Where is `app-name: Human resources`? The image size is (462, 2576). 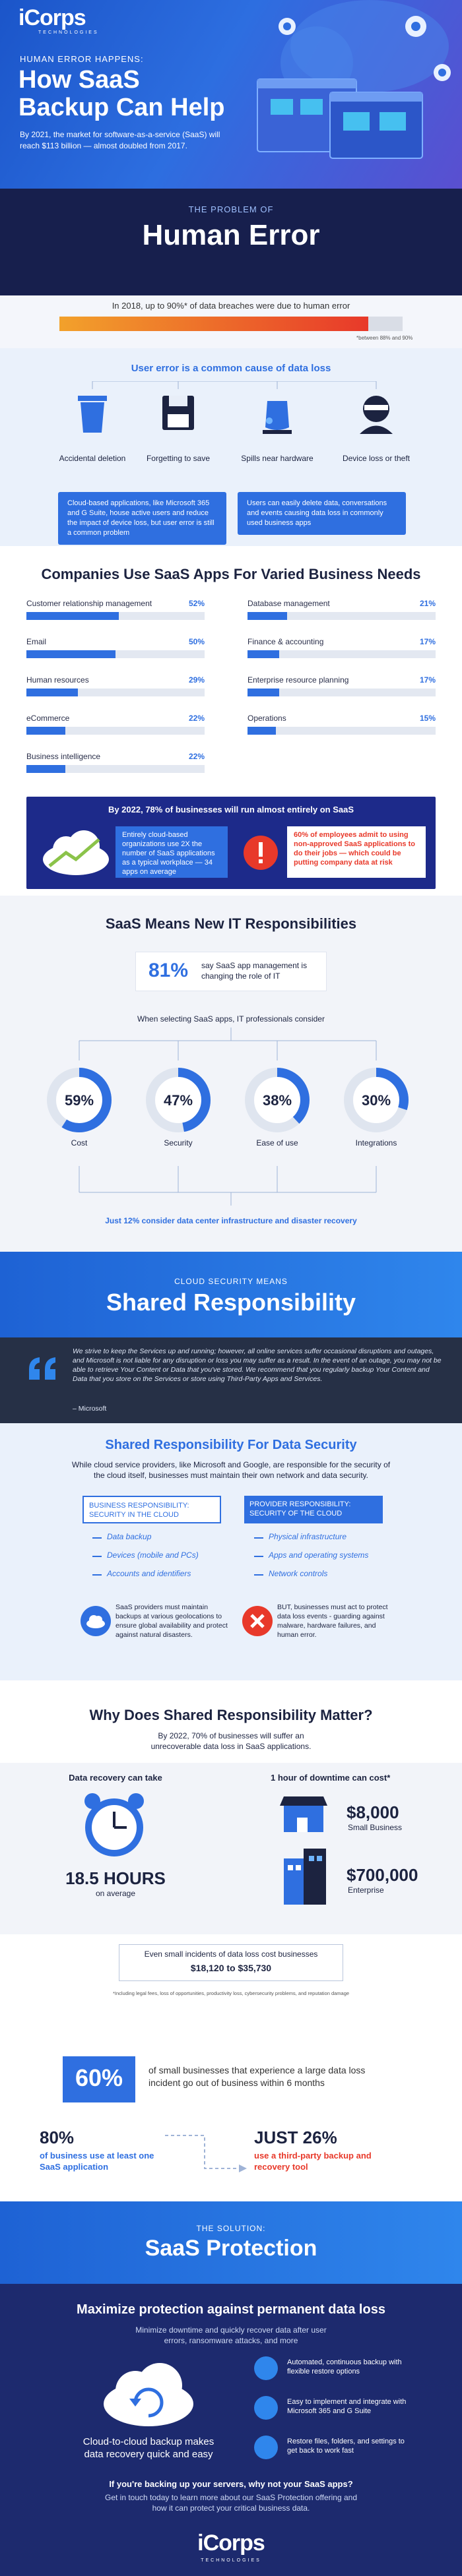
app-name: Human resources is located at coordinates (58, 680).